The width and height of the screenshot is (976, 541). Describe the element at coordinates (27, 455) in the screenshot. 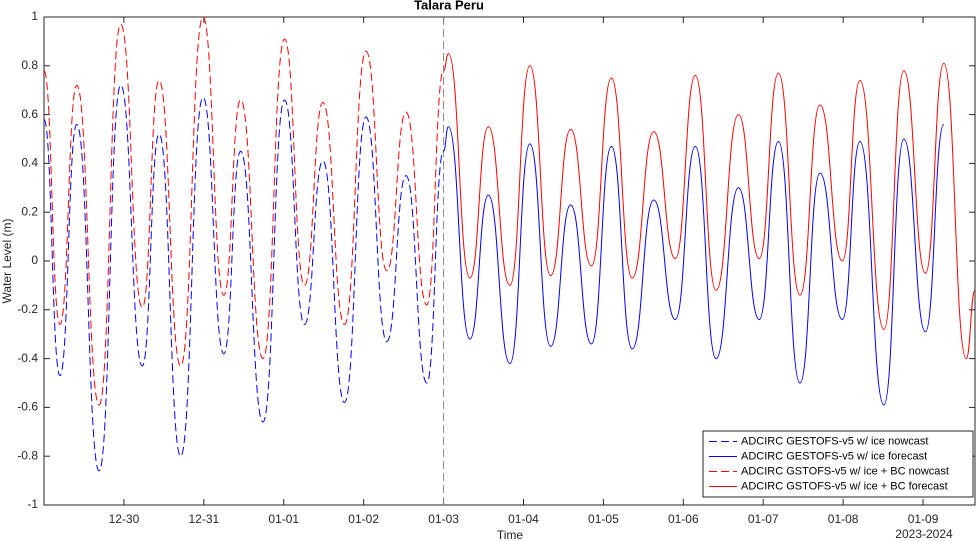

I see `y-tick-label: -0.8` at that location.